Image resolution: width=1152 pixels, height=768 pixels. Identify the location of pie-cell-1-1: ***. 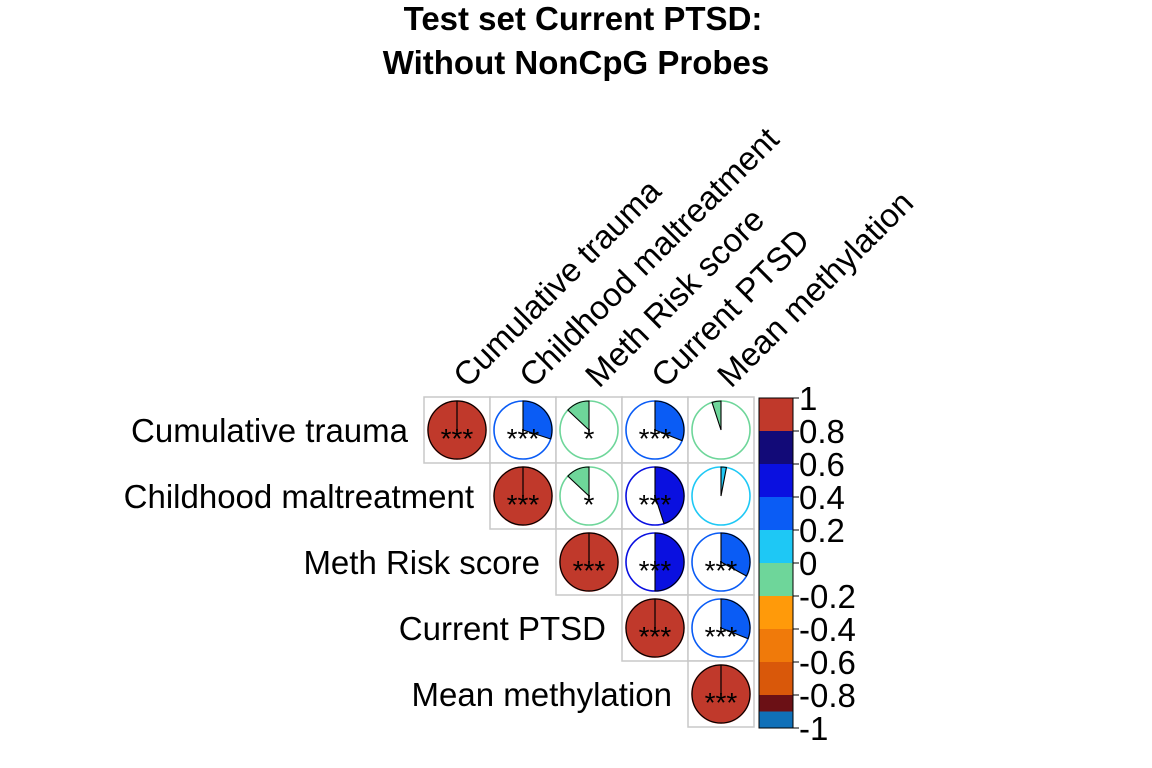
(523, 496).